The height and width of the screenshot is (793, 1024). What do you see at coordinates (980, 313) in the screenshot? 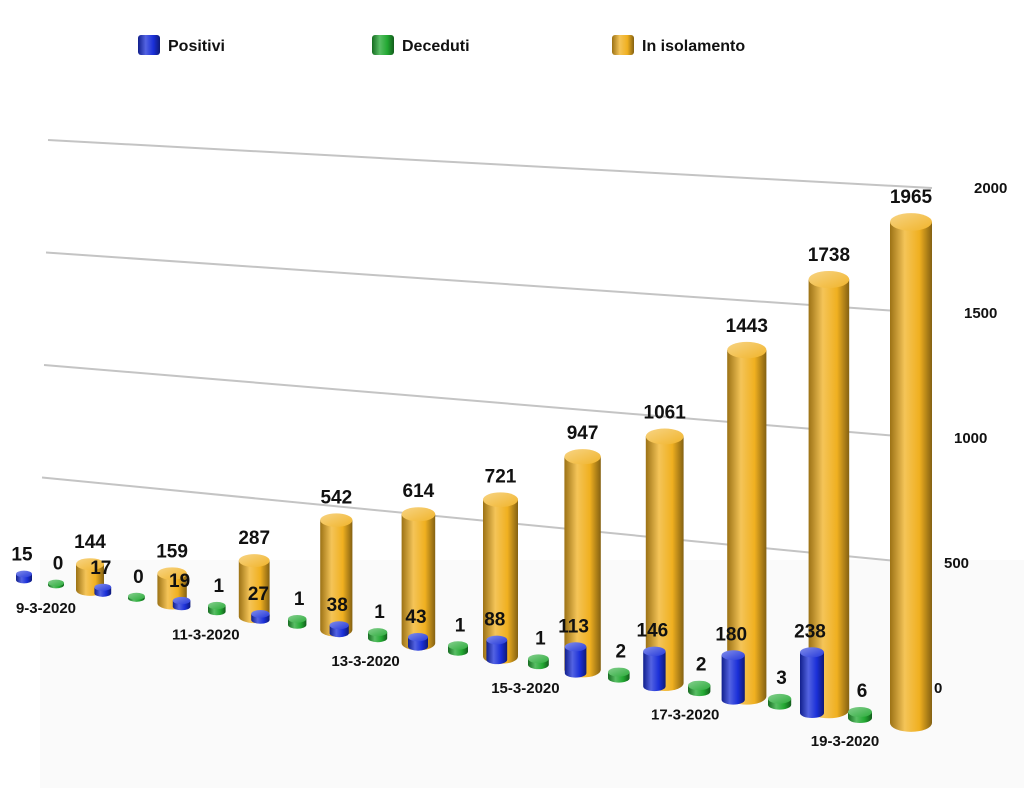
I see `y-tick-label: 1500` at bounding box center [980, 313].